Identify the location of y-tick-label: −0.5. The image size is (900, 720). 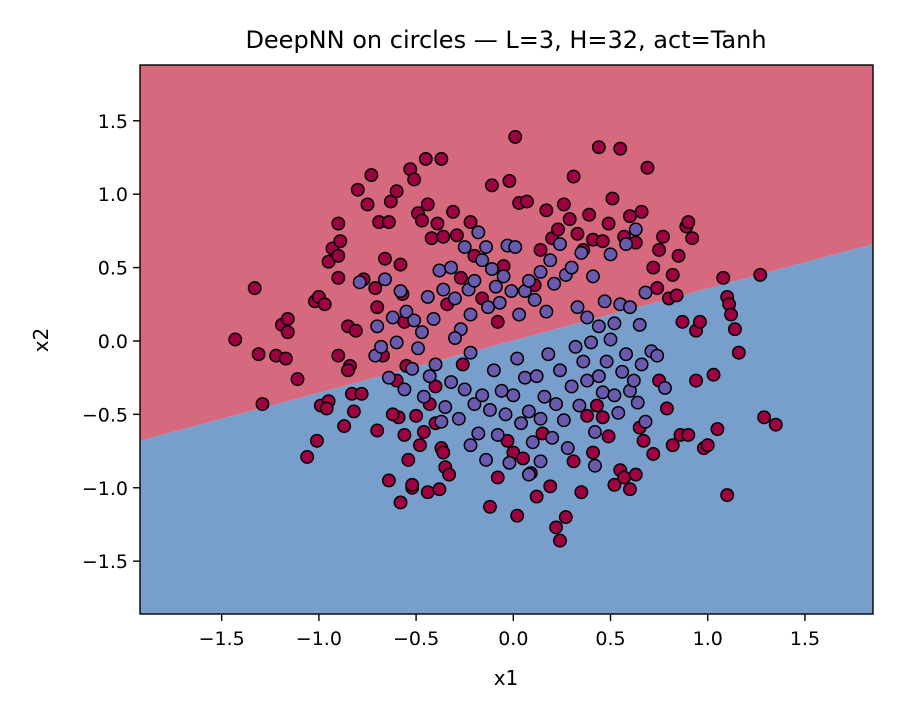
(105, 415).